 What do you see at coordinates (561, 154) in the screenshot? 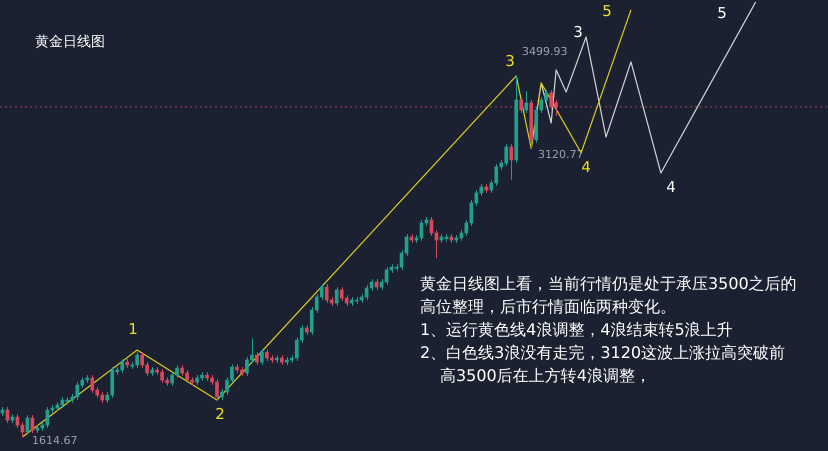
I see `annotation: 3120.77` at bounding box center [561, 154].